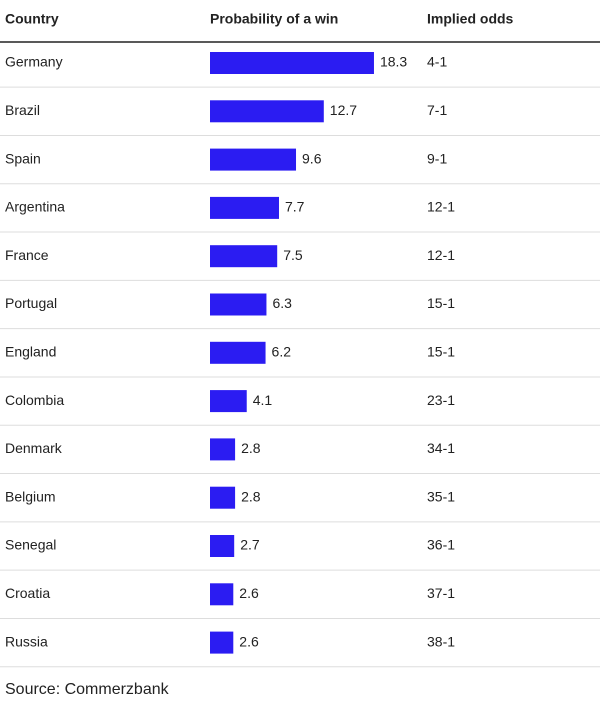 The width and height of the screenshot is (600, 711). I want to click on value-label: 9.6, so click(312, 158).